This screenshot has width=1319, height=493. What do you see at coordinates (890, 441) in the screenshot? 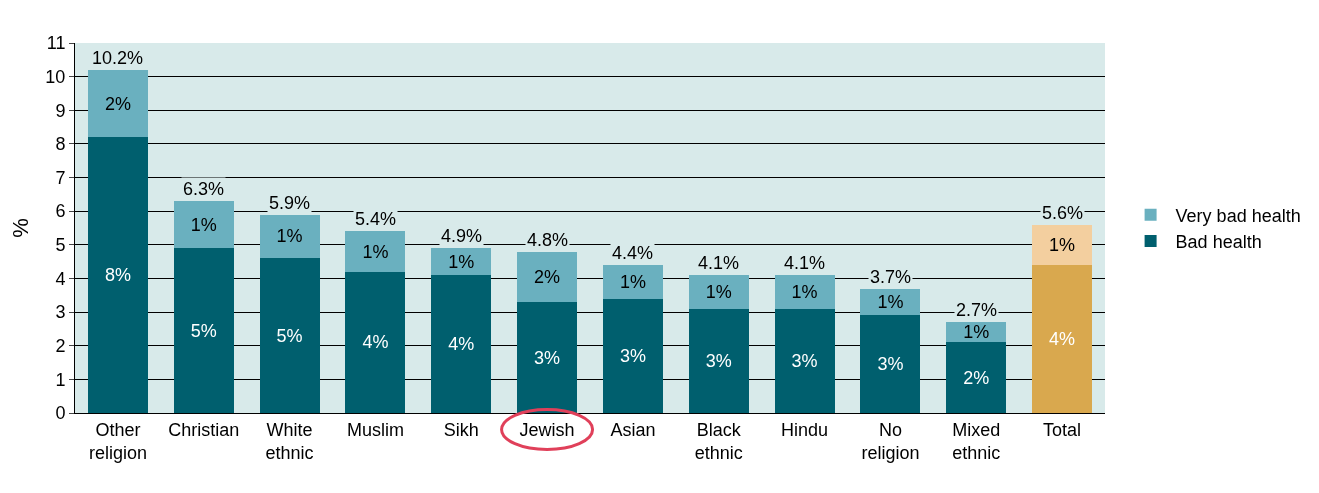
I see `x-tick-label: No religion` at bounding box center [890, 441].